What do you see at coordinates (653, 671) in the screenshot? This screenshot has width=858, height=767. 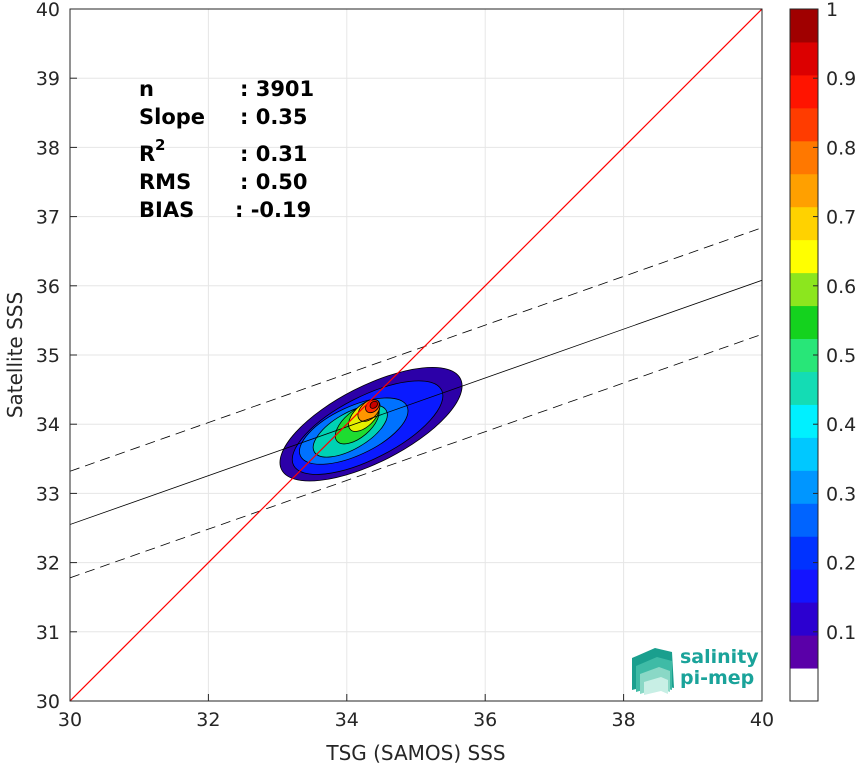 I see `logo-wave-icon` at bounding box center [653, 671].